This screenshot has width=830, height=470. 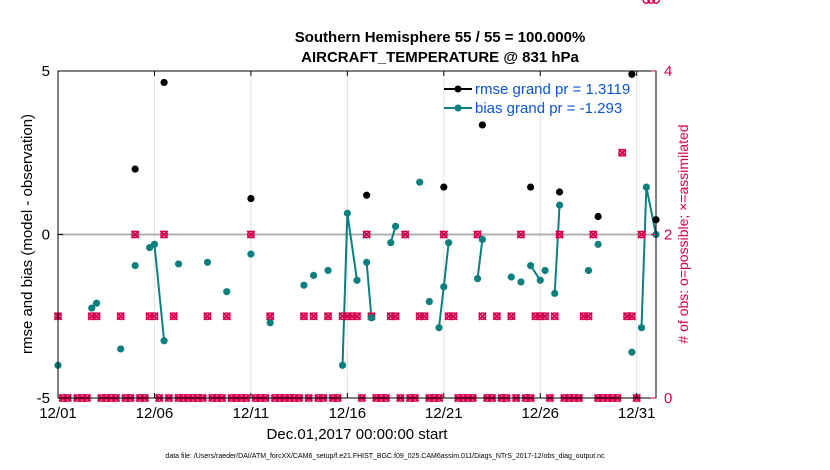 What do you see at coordinates (358, 434) in the screenshot?
I see `x-axis-label: Dec.01,2017 00:00:00 start` at bounding box center [358, 434].